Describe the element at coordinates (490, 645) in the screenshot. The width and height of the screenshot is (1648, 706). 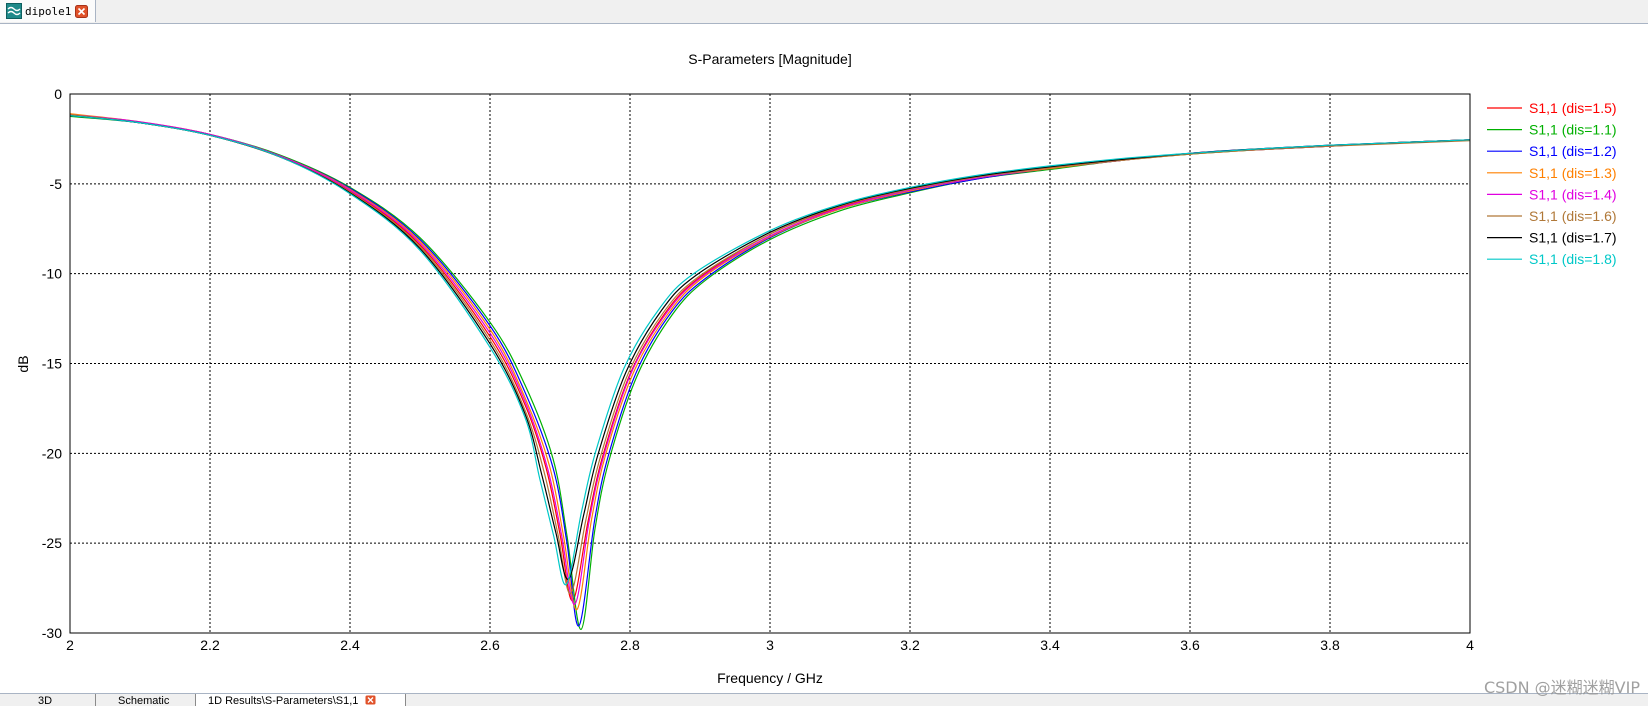
I see `x-tick-label: 2.6` at that location.